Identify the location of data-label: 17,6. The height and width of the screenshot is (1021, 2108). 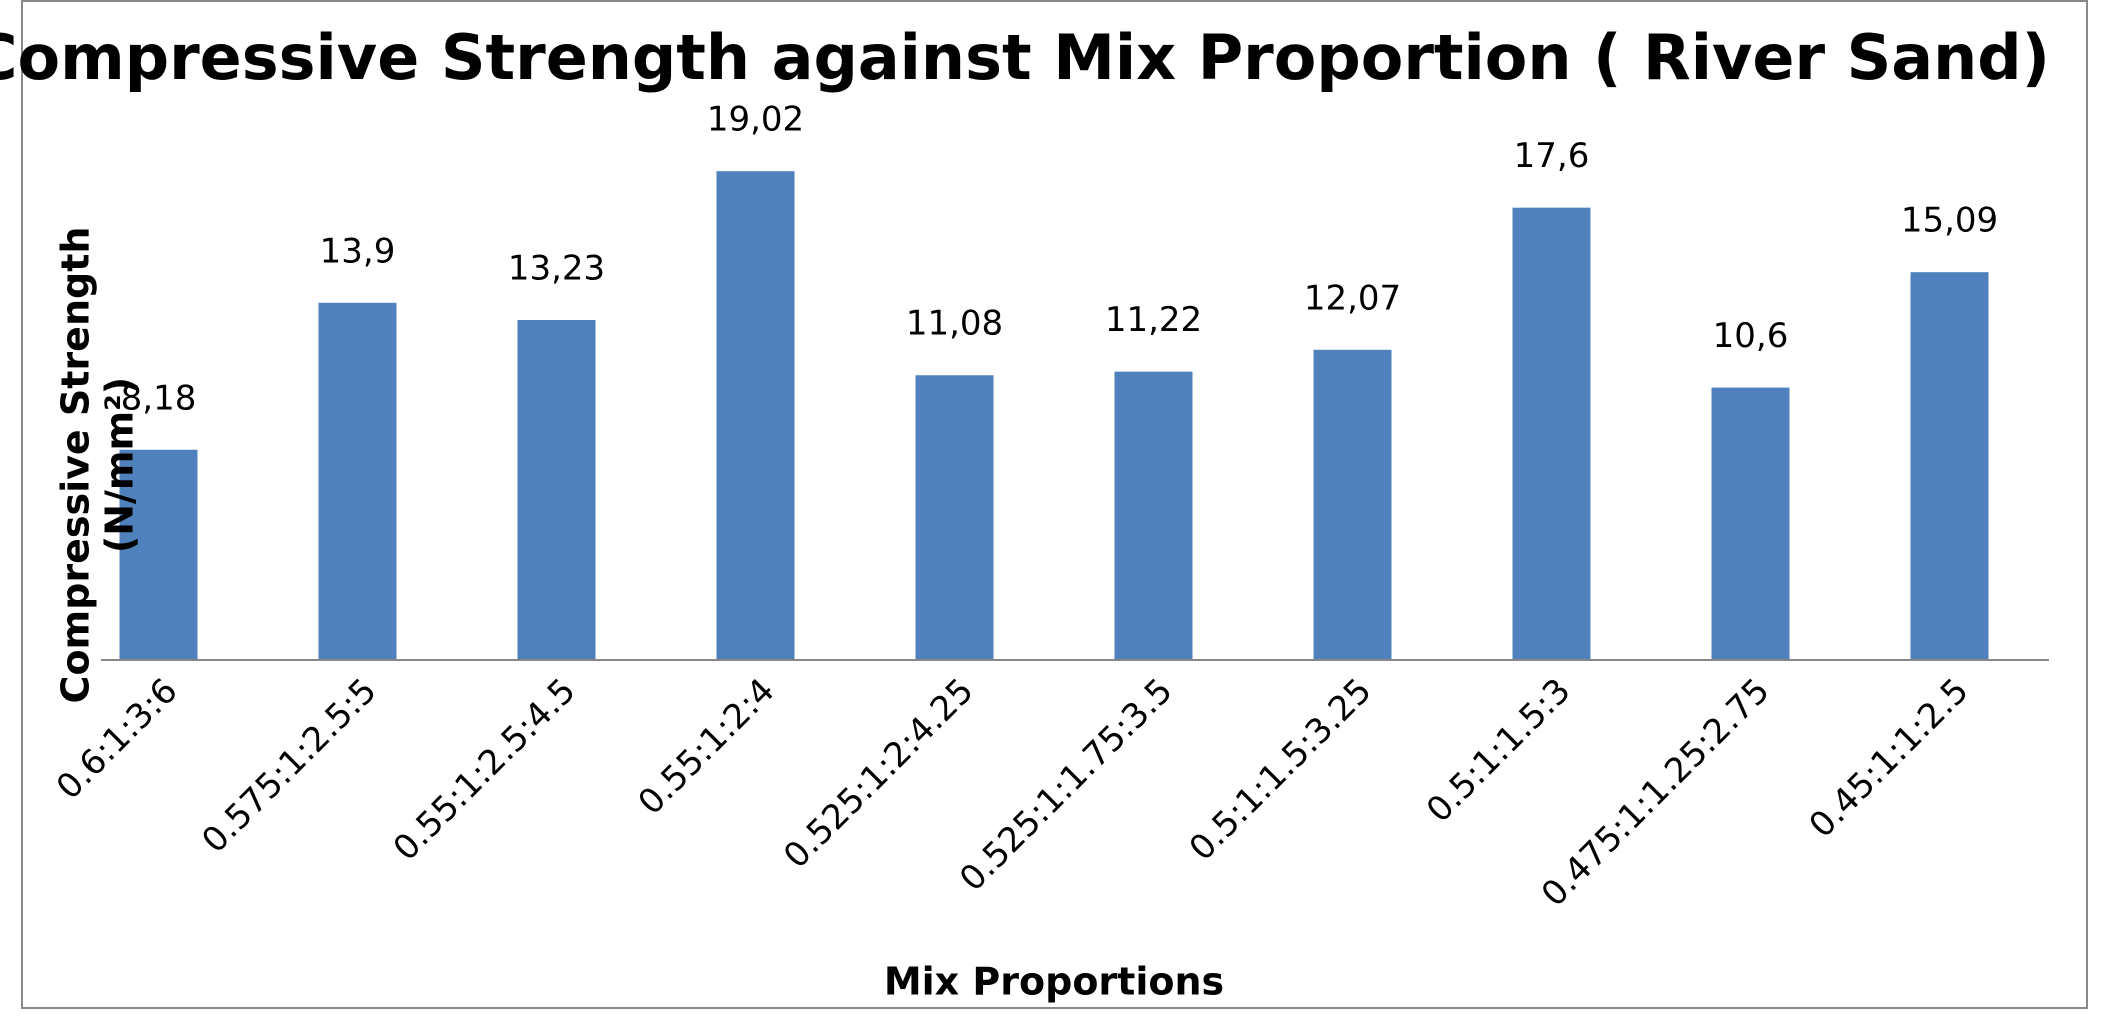
(1552, 156).